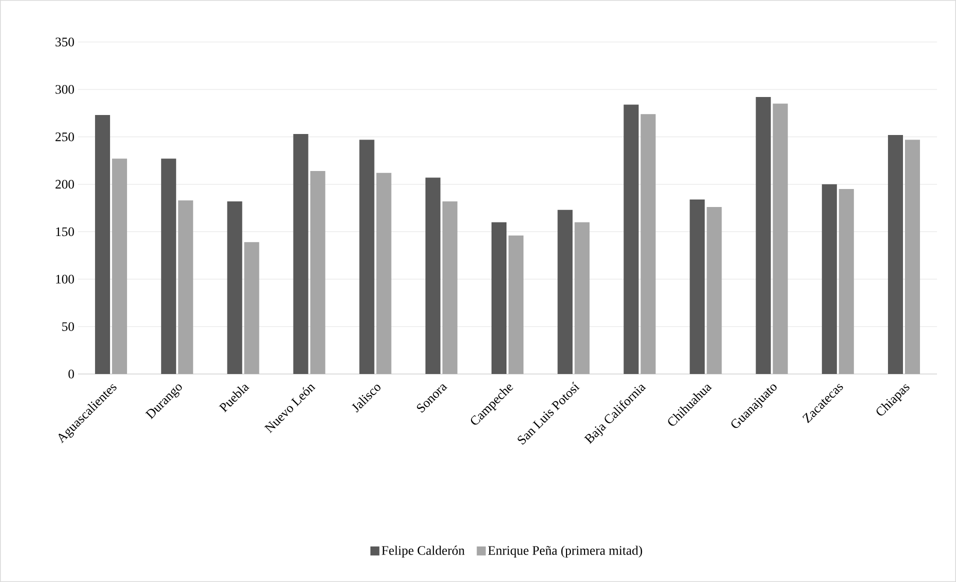 The image size is (956, 582). What do you see at coordinates (65, 89) in the screenshot?
I see `y-tick-label: 300` at bounding box center [65, 89].